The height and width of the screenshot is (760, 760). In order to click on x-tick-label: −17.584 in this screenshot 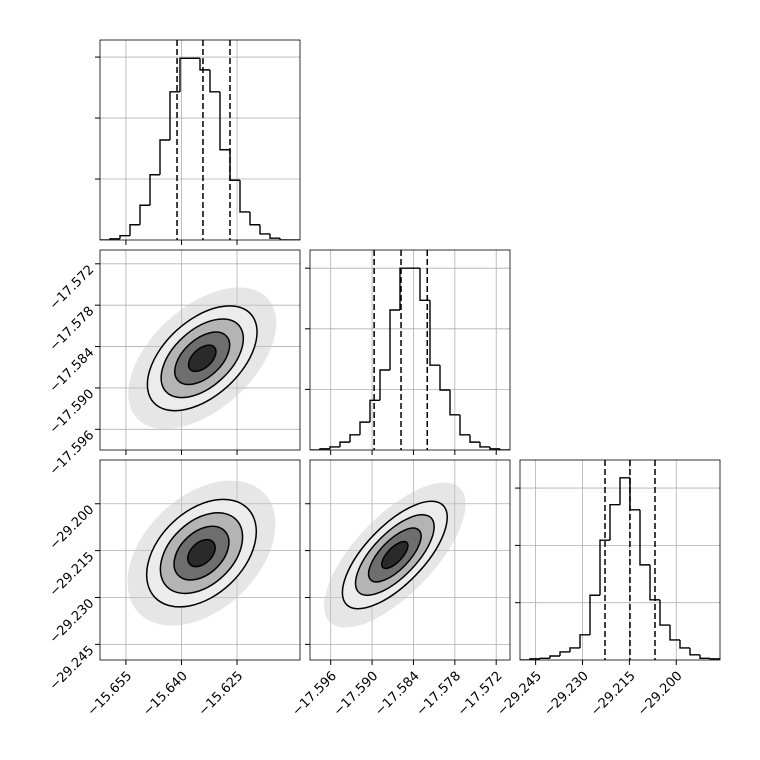, I will do `click(397, 694)`.